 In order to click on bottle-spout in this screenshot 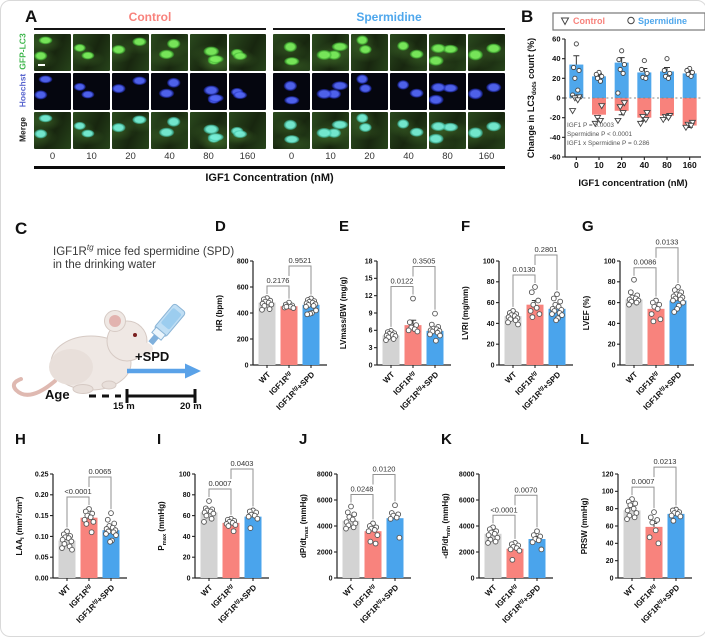, I will do `click(153, 340)`.